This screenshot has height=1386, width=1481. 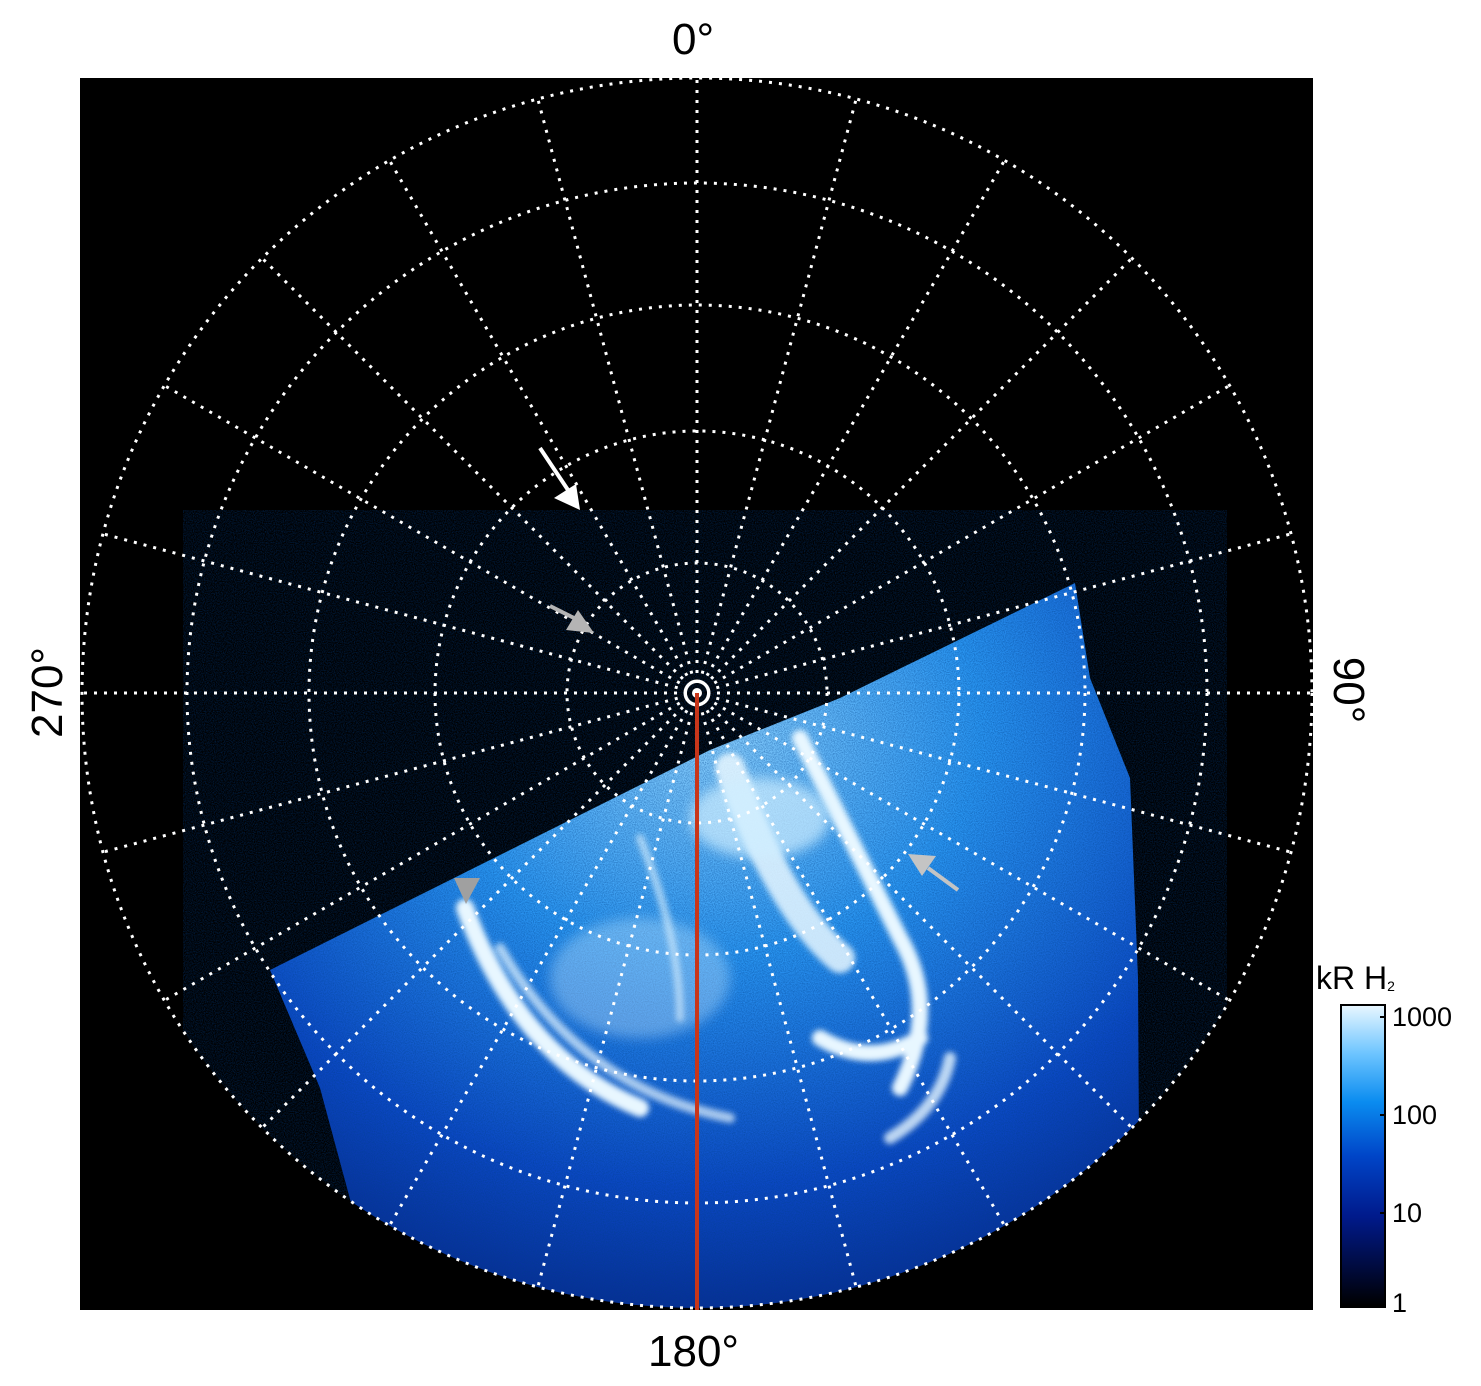 I want to click on arc-outer-left, so click(x=552, y=1008).